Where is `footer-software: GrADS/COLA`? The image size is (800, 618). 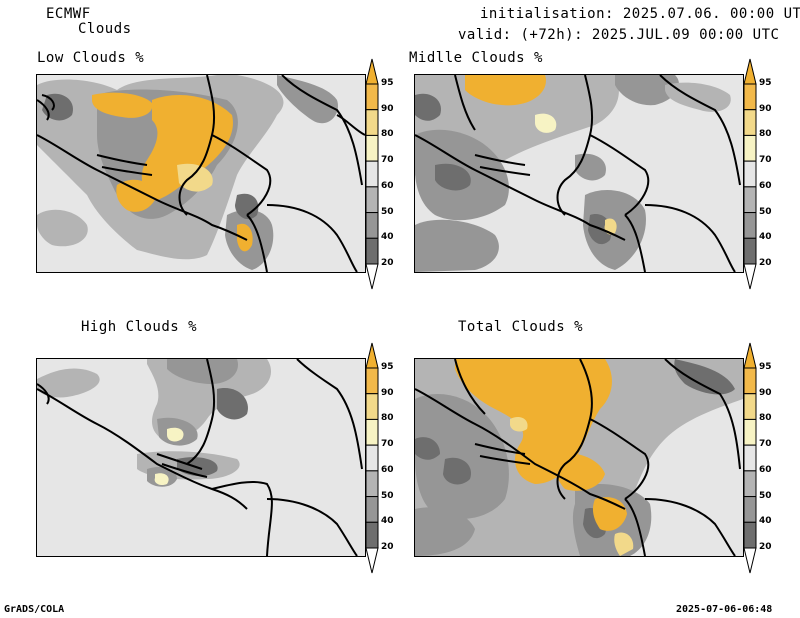 footer-software: GrADS/COLA is located at coordinates (34, 609).